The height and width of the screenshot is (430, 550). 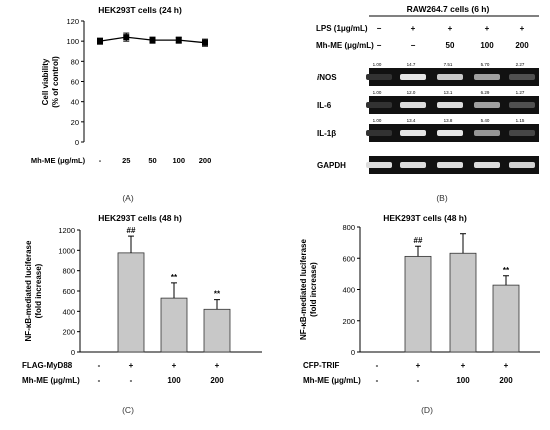 What do you see at coordinates (68, 332) in the screenshot?
I see `panel-c-y-tick-label: 200` at bounding box center [68, 332].